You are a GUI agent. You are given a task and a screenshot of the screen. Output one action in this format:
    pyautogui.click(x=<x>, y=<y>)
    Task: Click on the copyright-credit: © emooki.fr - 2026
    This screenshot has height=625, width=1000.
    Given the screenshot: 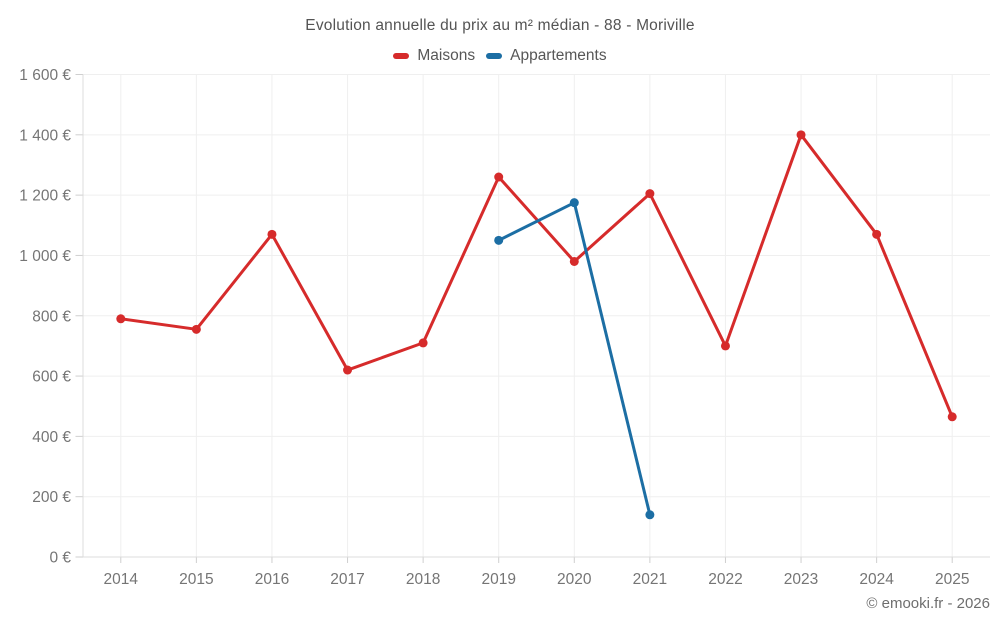 What is the action you would take?
    pyautogui.click(x=928, y=603)
    